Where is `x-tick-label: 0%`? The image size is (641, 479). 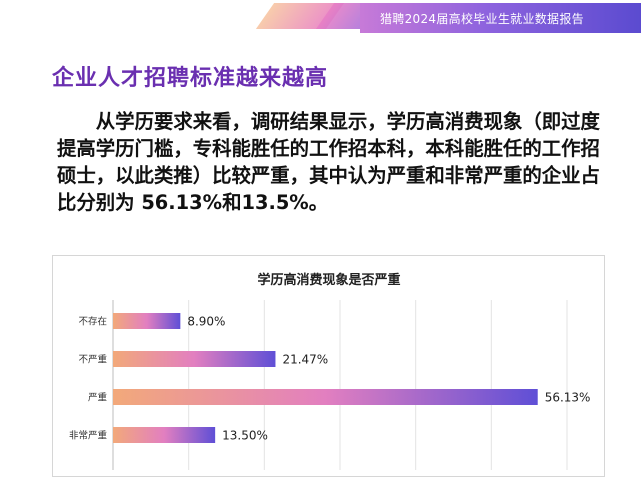
x-tick-label: 0% is located at coordinates (112, 477).